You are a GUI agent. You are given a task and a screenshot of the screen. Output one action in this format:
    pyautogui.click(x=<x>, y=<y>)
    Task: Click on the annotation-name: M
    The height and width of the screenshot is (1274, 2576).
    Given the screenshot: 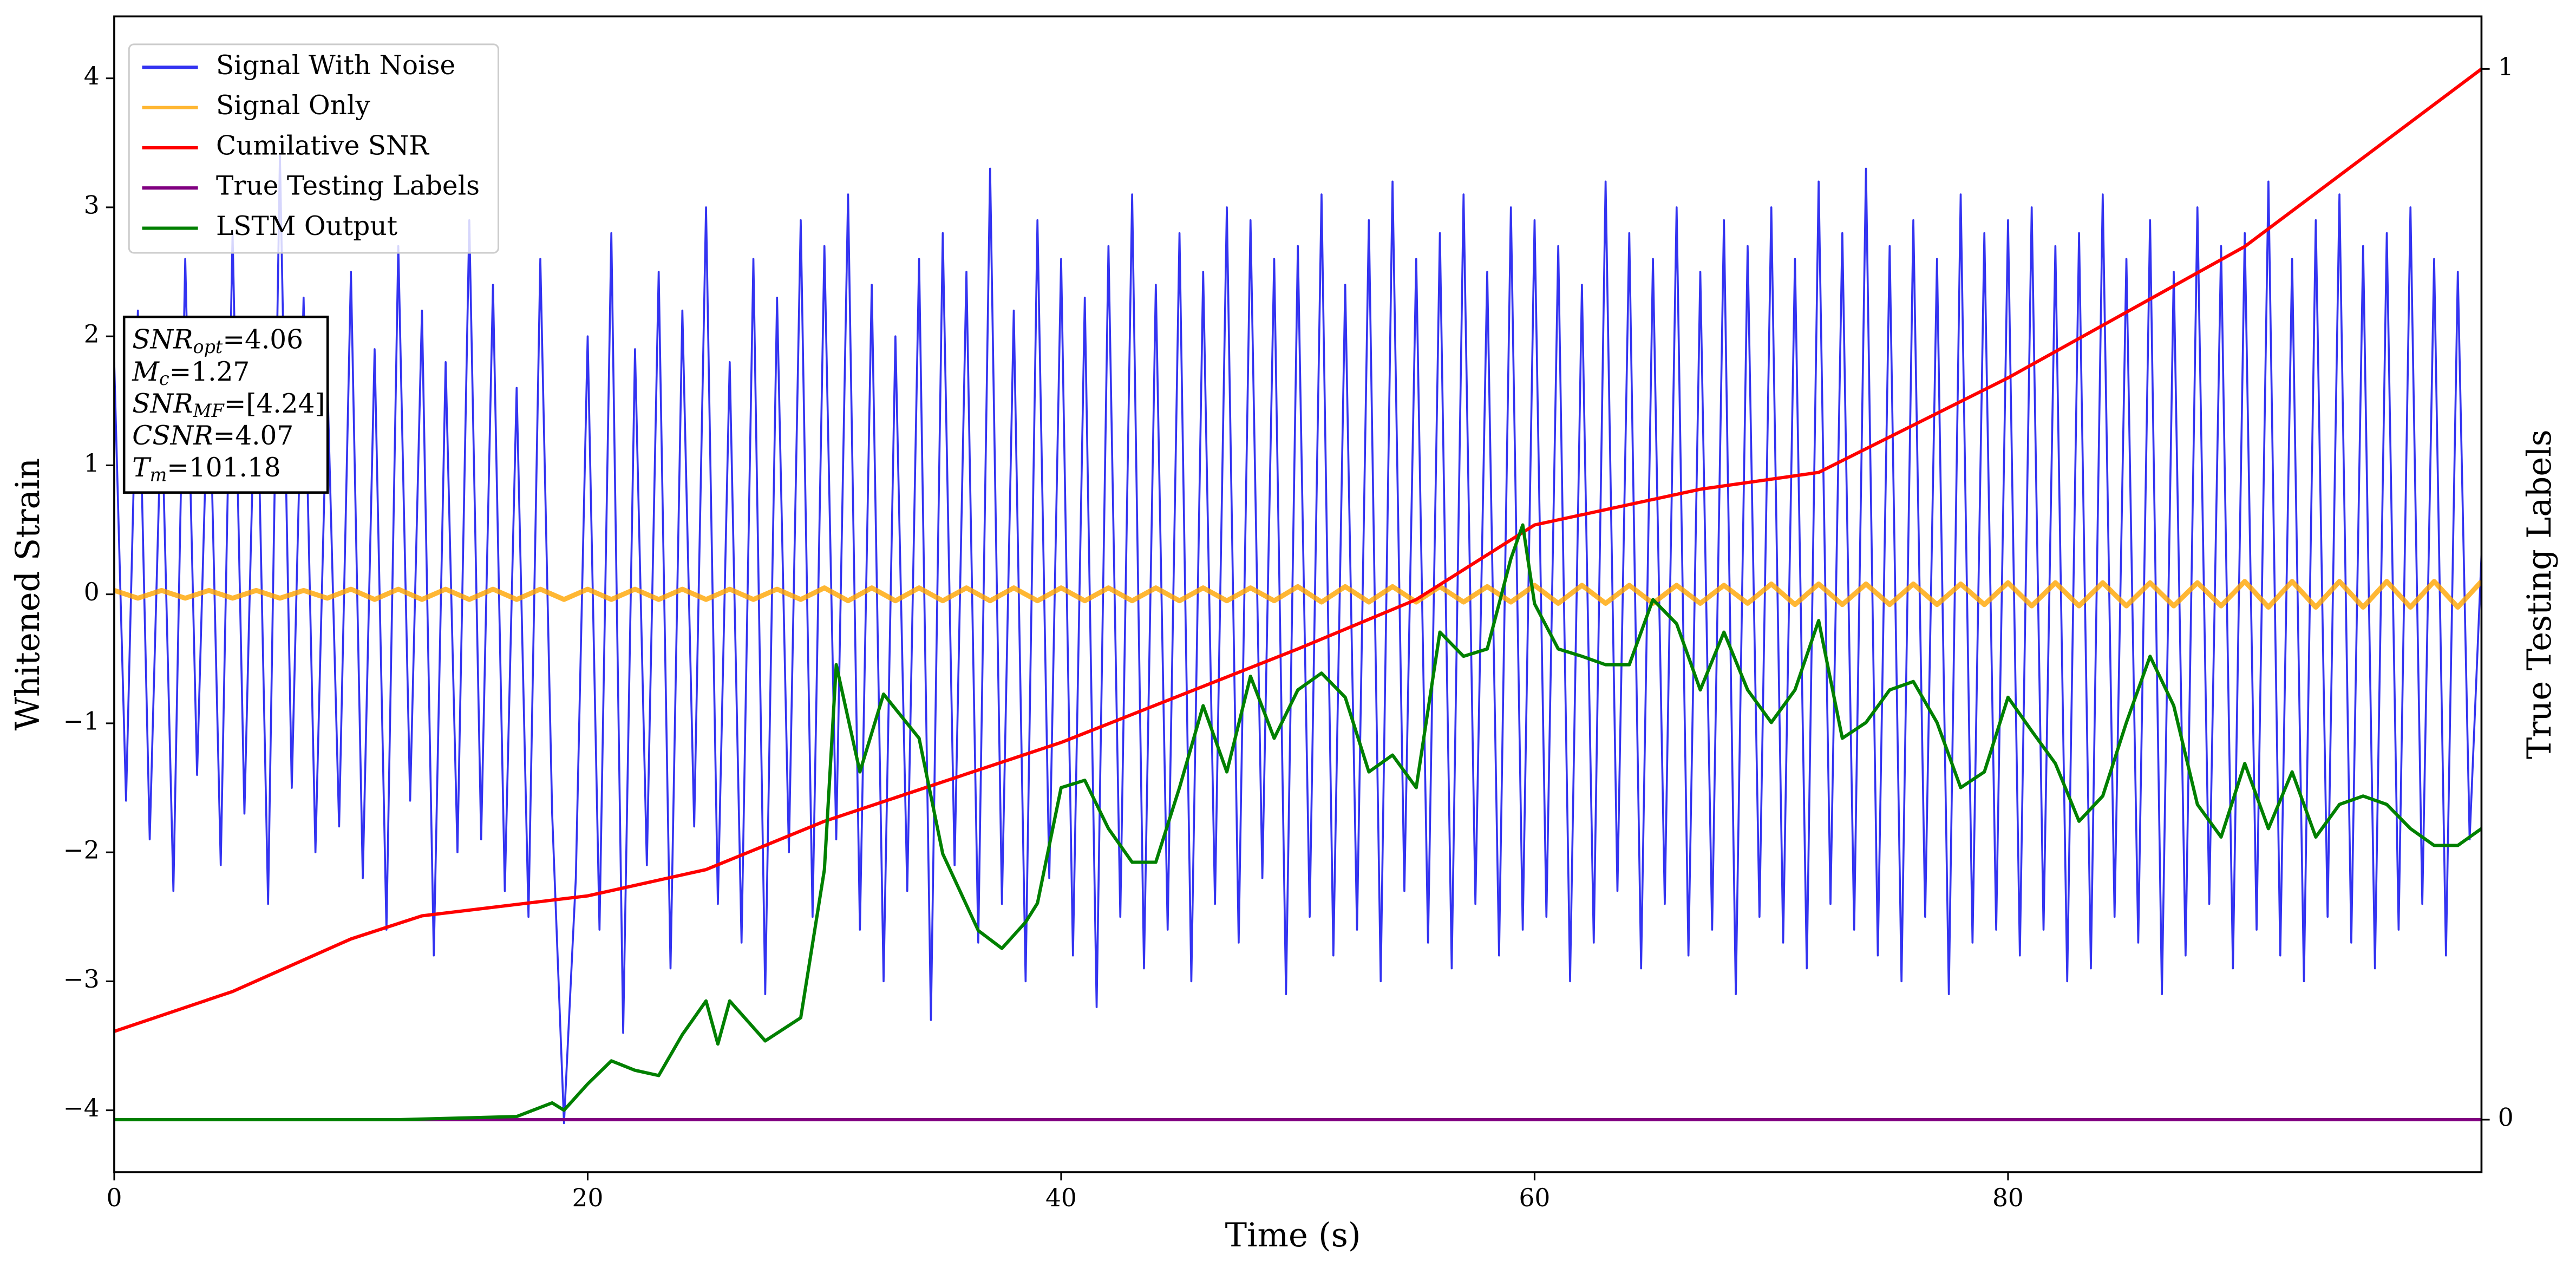 What is the action you would take?
    pyautogui.click(x=146, y=371)
    